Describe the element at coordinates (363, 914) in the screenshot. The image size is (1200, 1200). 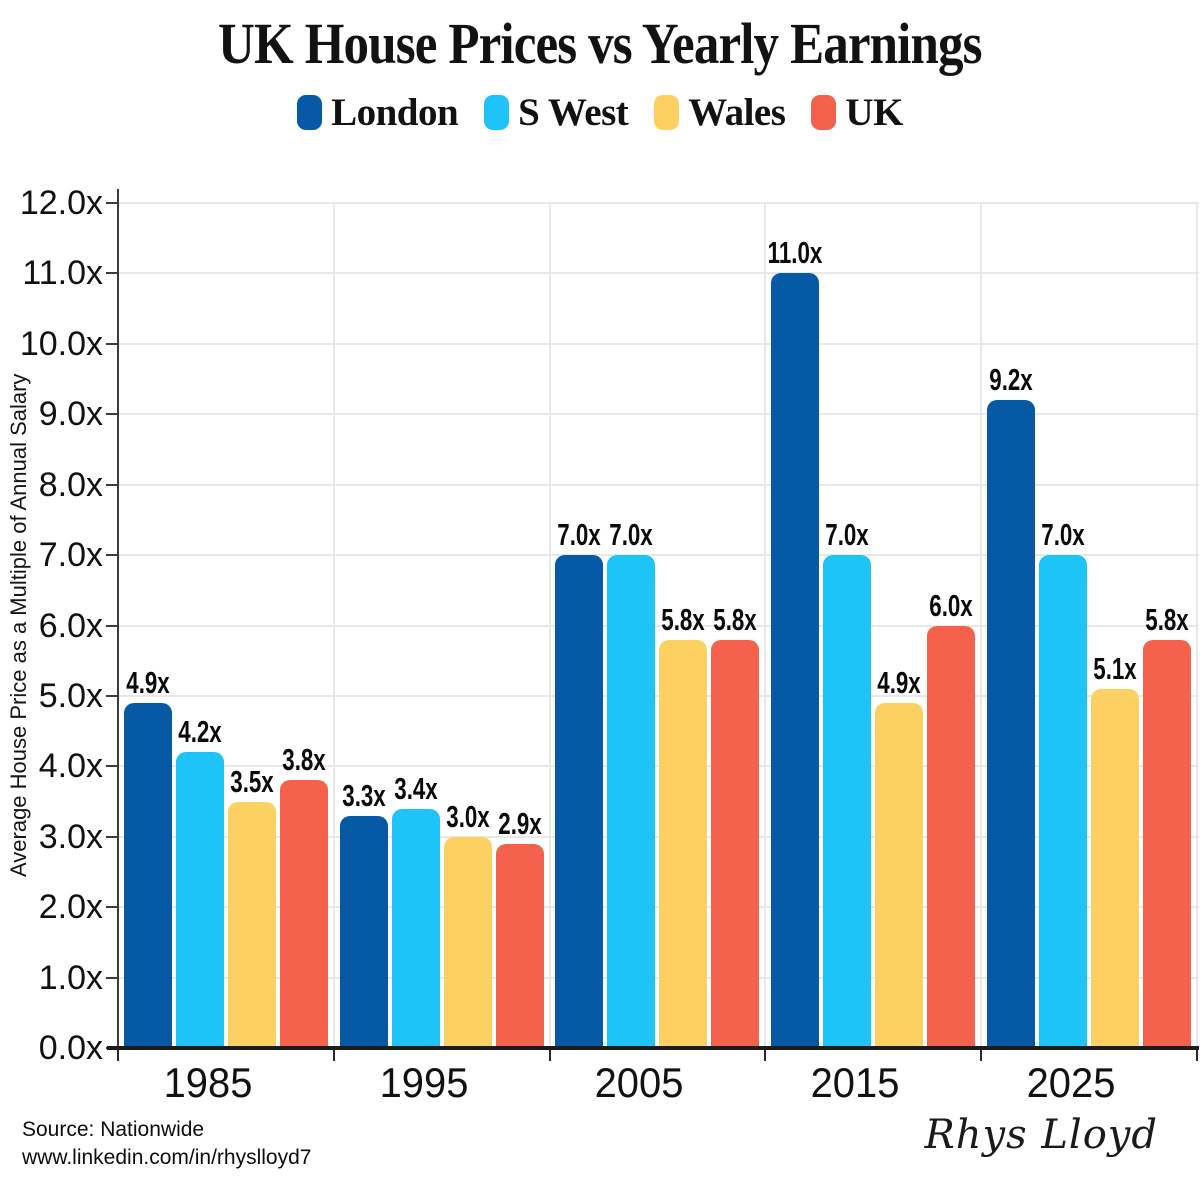
I see `bar-london: 3.3x` at that location.